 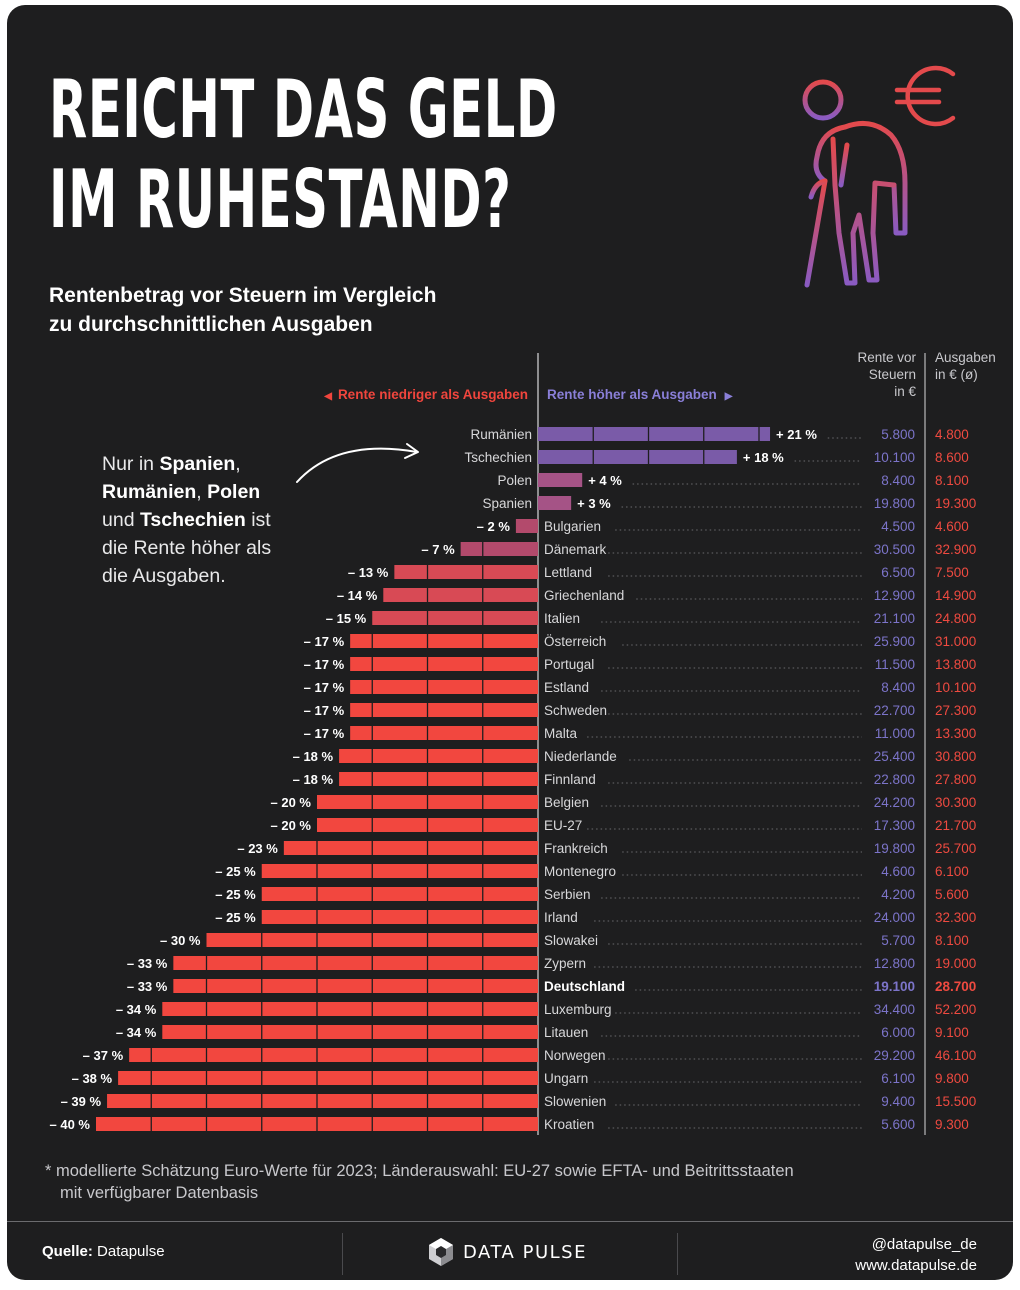 What do you see at coordinates (952, 434) in the screenshot?
I see `expense-value-Rumänien: 4.800` at bounding box center [952, 434].